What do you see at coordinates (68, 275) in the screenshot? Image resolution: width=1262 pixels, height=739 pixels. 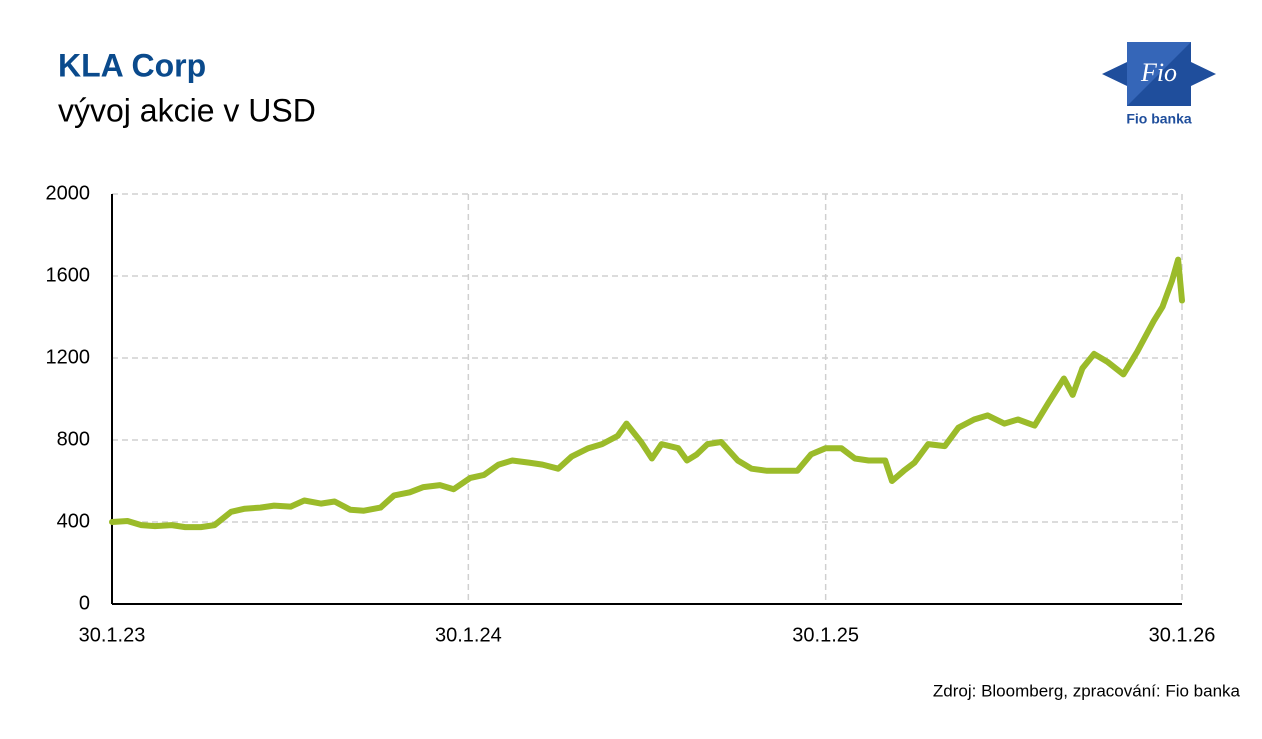 I see `y-tick-label: 1600` at bounding box center [68, 275].